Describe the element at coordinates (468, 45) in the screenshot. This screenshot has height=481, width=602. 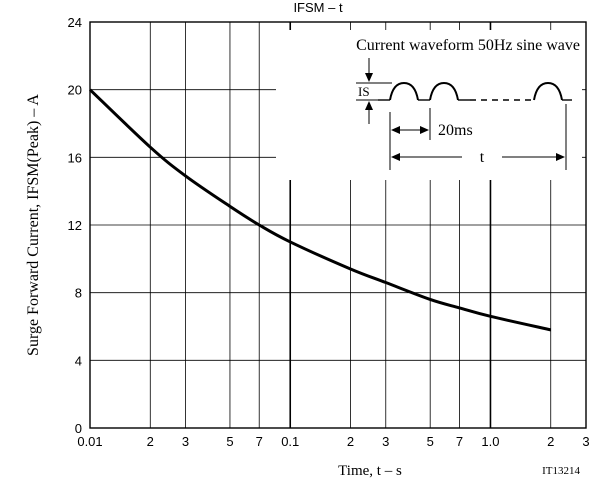
I see `waveform-title: Current waveform 50Hz sine wave` at that location.